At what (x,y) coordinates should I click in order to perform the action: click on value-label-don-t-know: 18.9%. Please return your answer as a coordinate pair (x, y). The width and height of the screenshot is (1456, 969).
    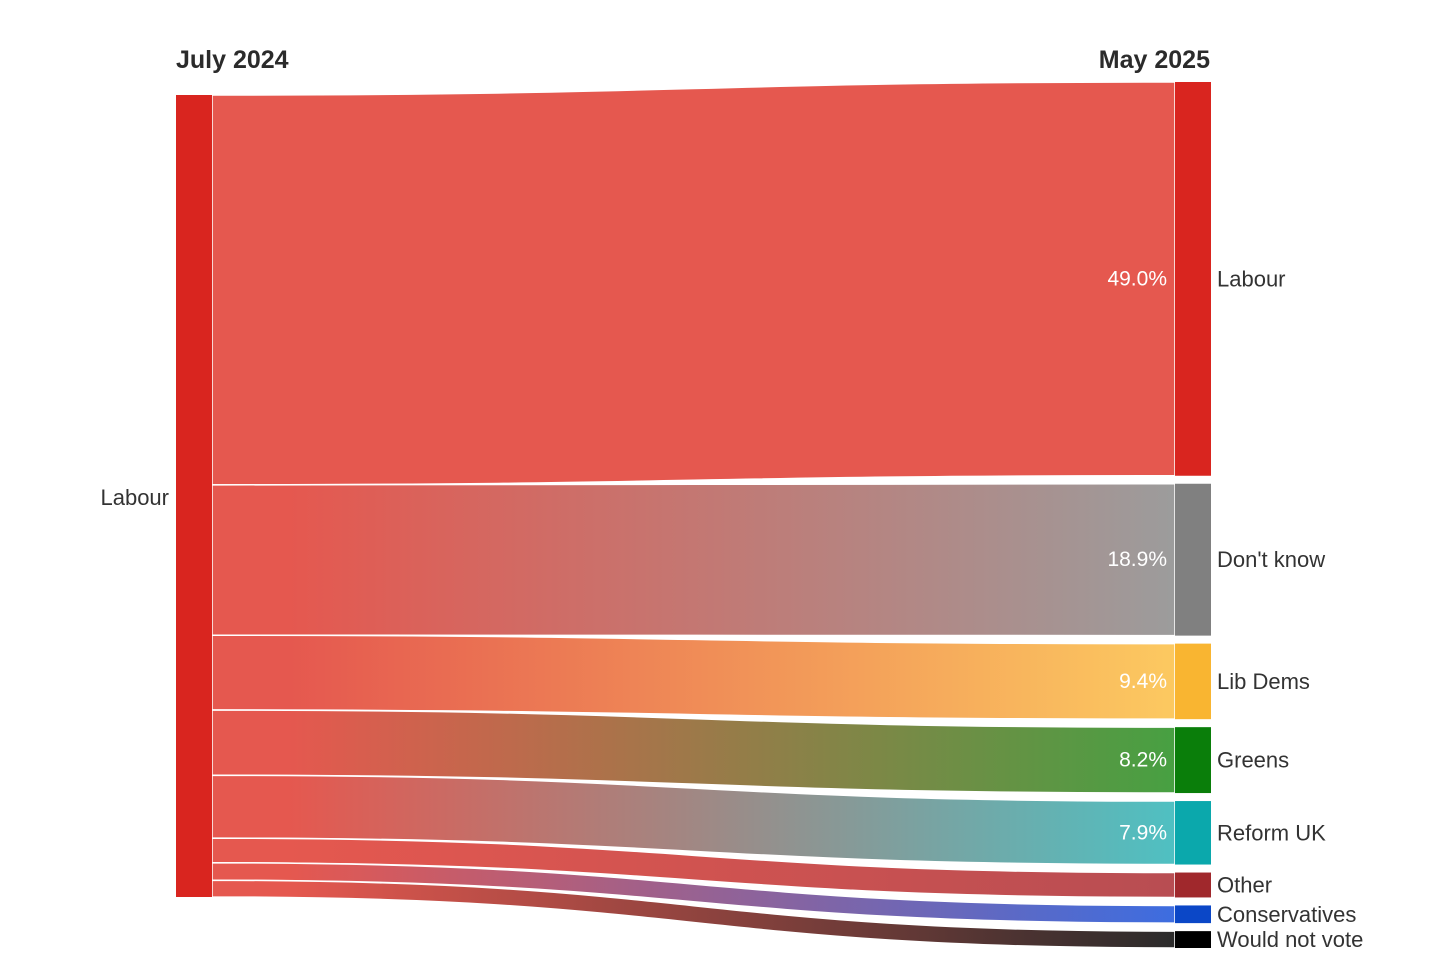
    Looking at the image, I should click on (1137, 559).